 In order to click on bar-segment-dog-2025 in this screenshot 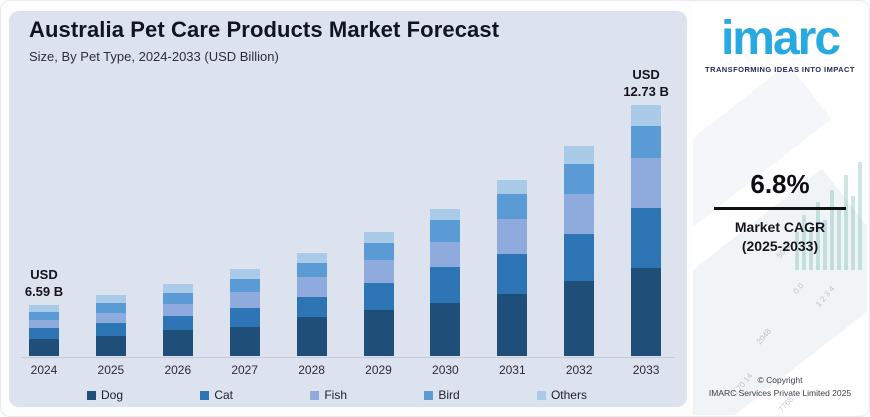, I will do `click(110, 346)`.